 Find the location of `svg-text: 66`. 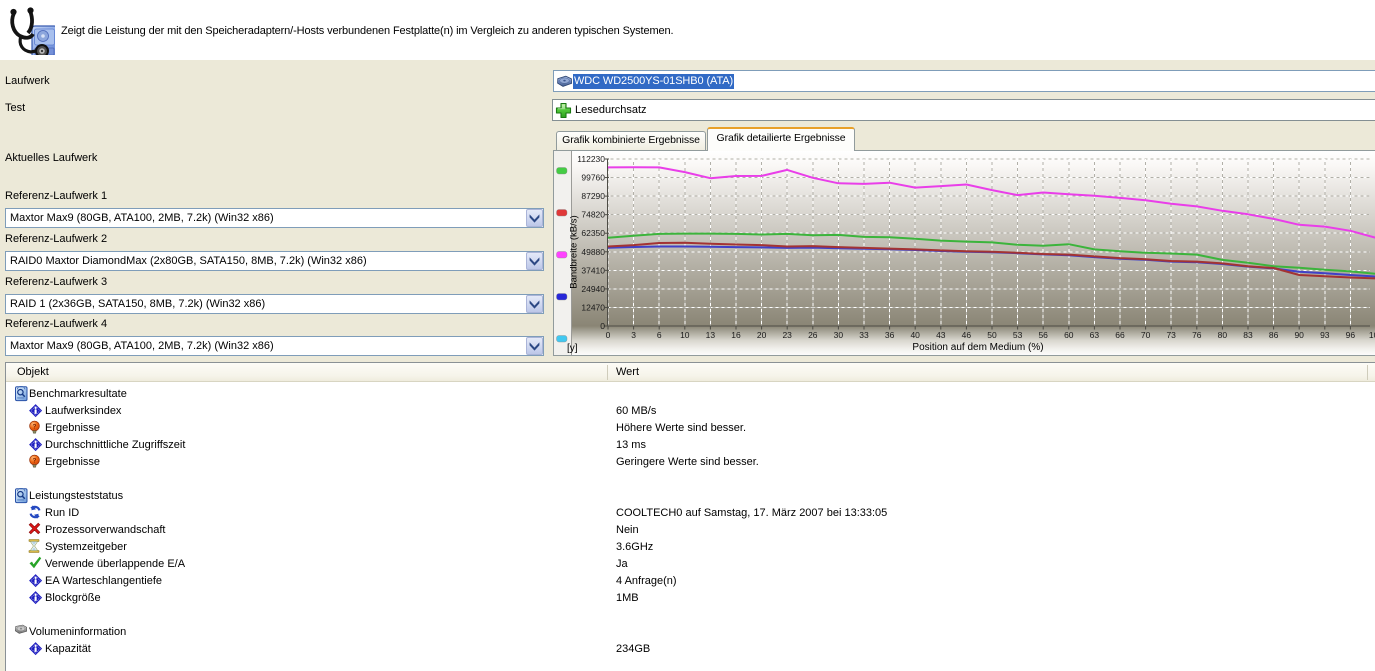

svg-text: 66 is located at coordinates (1120, 335).